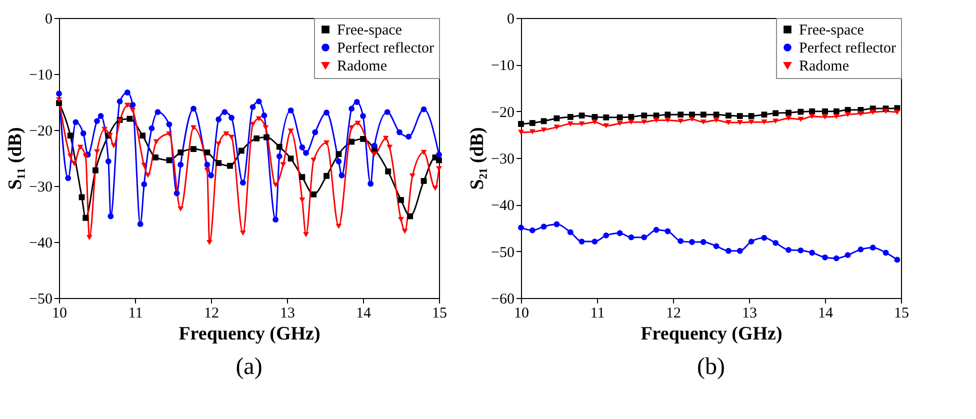 The width and height of the screenshot is (976, 419). I want to click on legend-label: Radome, so click(824, 66).